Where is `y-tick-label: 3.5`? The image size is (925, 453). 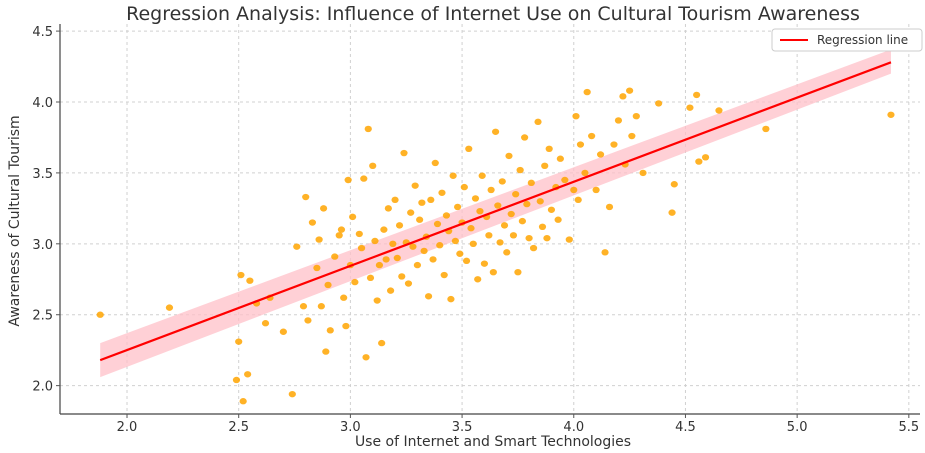 y-tick-label: 3.5 is located at coordinates (42, 174).